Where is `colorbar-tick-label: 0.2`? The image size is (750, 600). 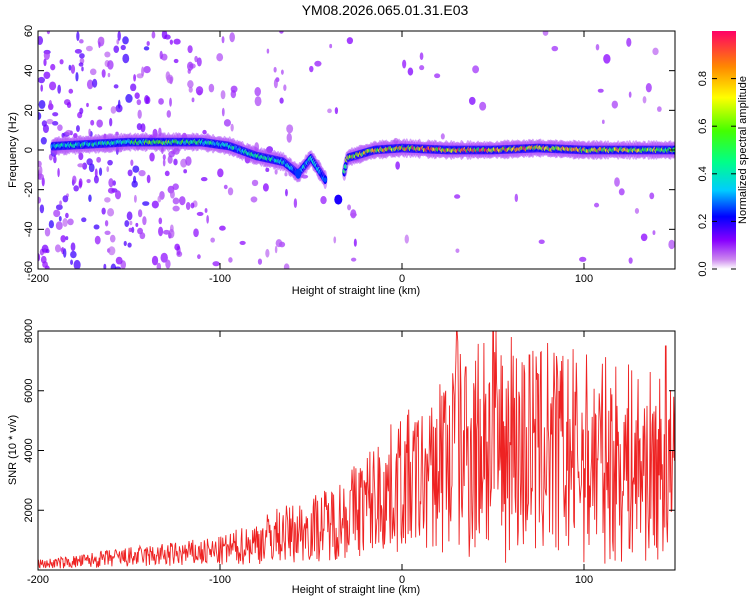
colorbar-tick-label: 0.2 is located at coordinates (703, 221).